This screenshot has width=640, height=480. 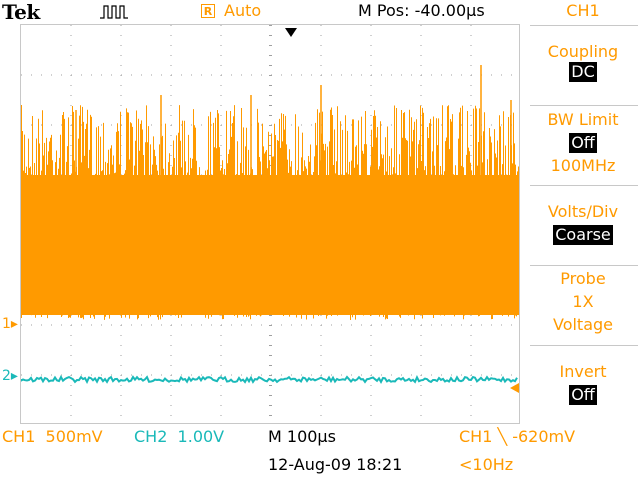 I want to click on invert-option: Invert Off, so click(x=583, y=383).